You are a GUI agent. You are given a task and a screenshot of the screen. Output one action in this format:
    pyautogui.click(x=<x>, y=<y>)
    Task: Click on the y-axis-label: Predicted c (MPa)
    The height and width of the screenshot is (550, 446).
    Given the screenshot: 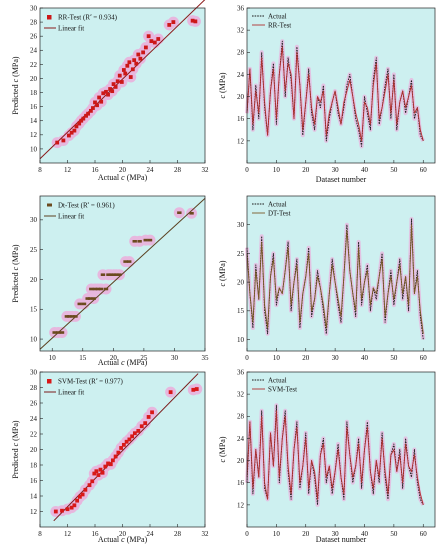 What is the action you would take?
    pyautogui.click(x=15, y=449)
    